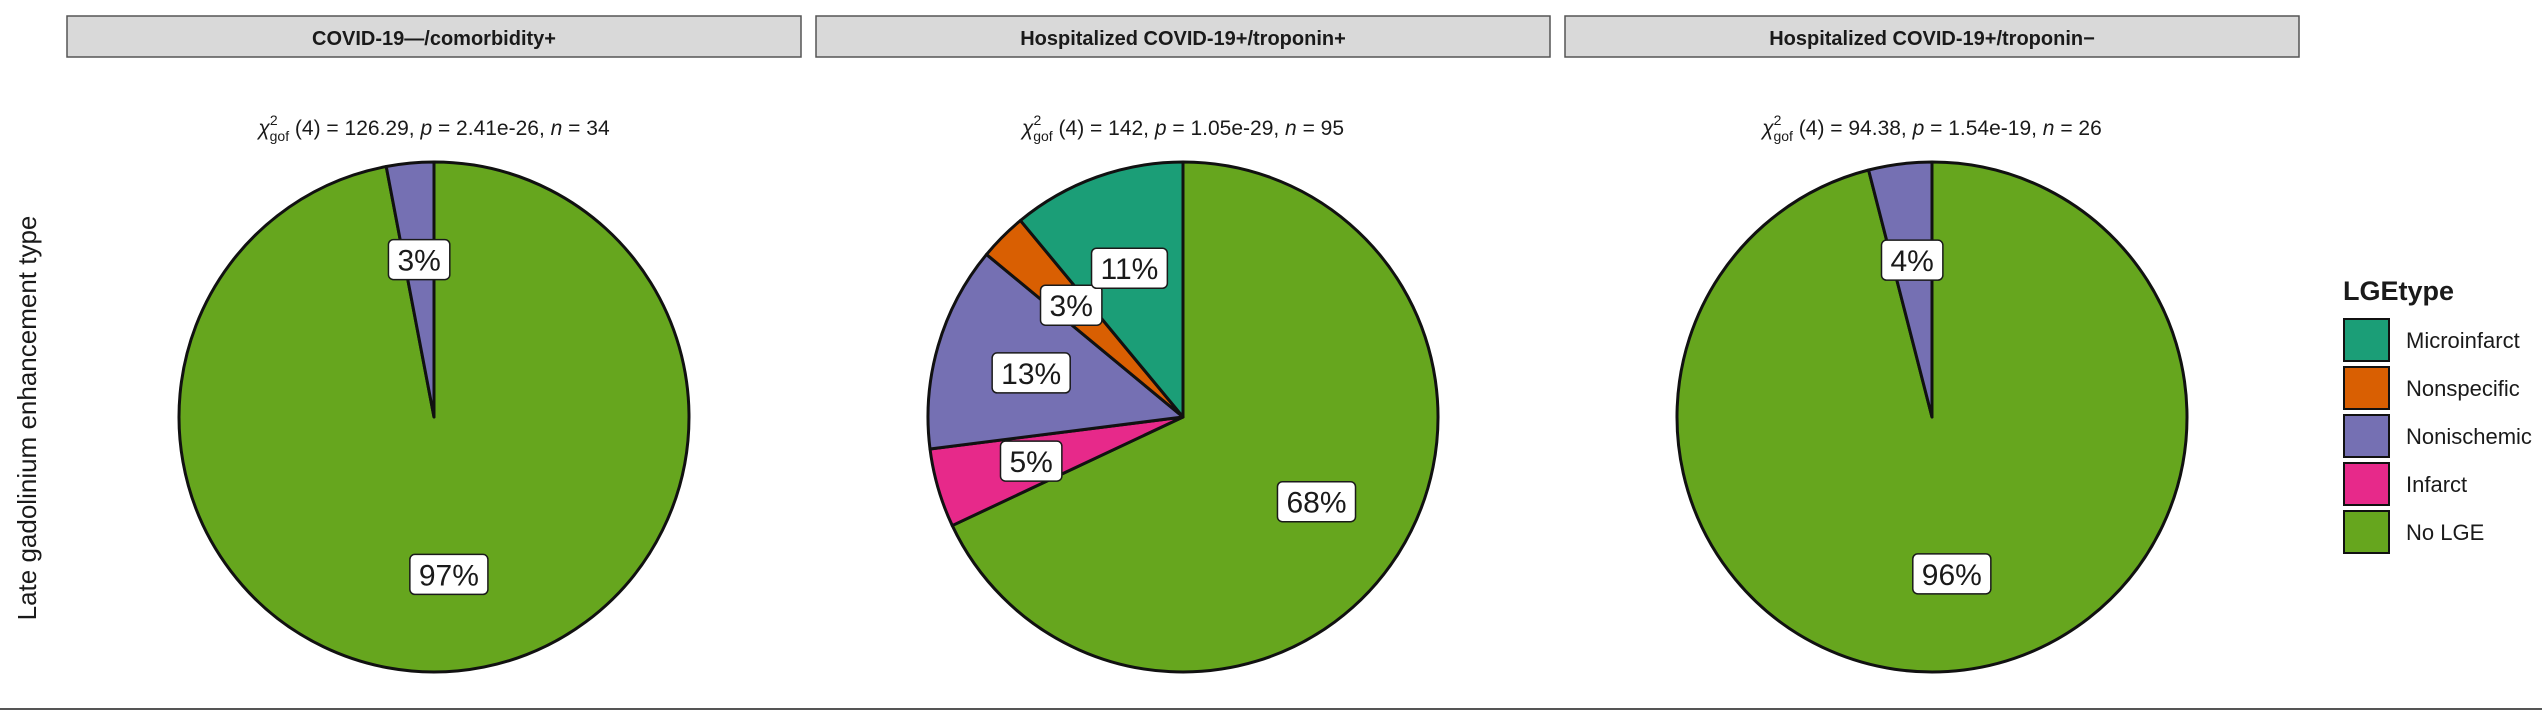 This screenshot has width=2542, height=717. I want to click on svg-text: 68%, so click(1316, 503).